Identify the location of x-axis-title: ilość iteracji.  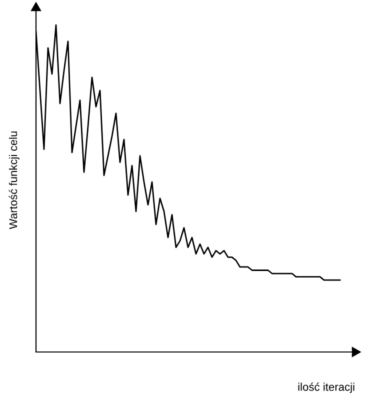
(326, 388).